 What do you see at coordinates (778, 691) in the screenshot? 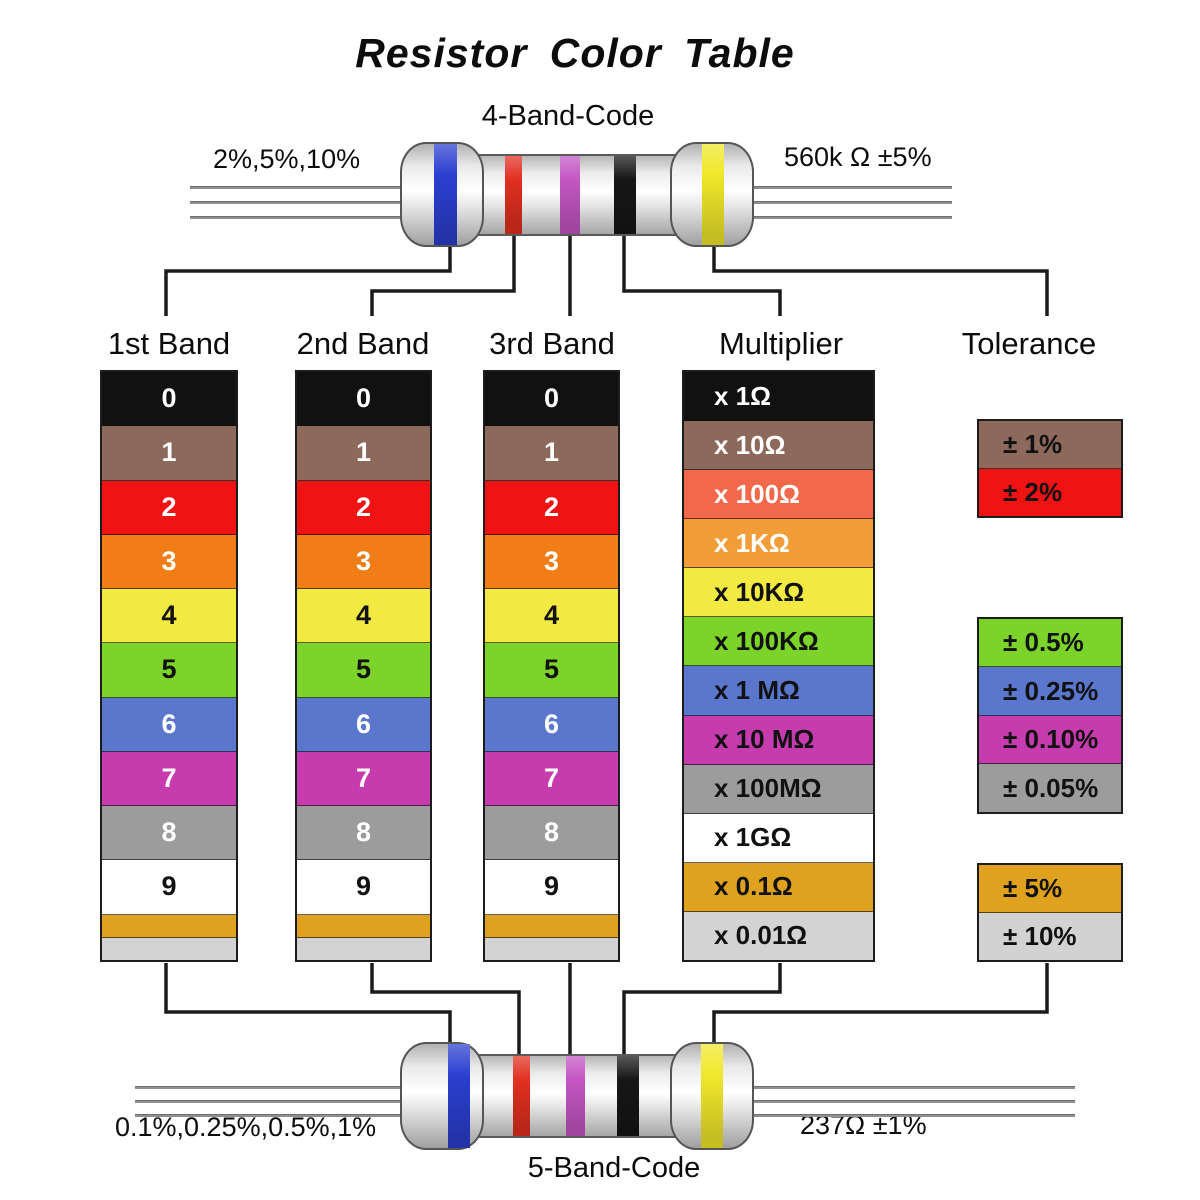
I see `multiplier-cell: x 1 MΩ` at bounding box center [778, 691].